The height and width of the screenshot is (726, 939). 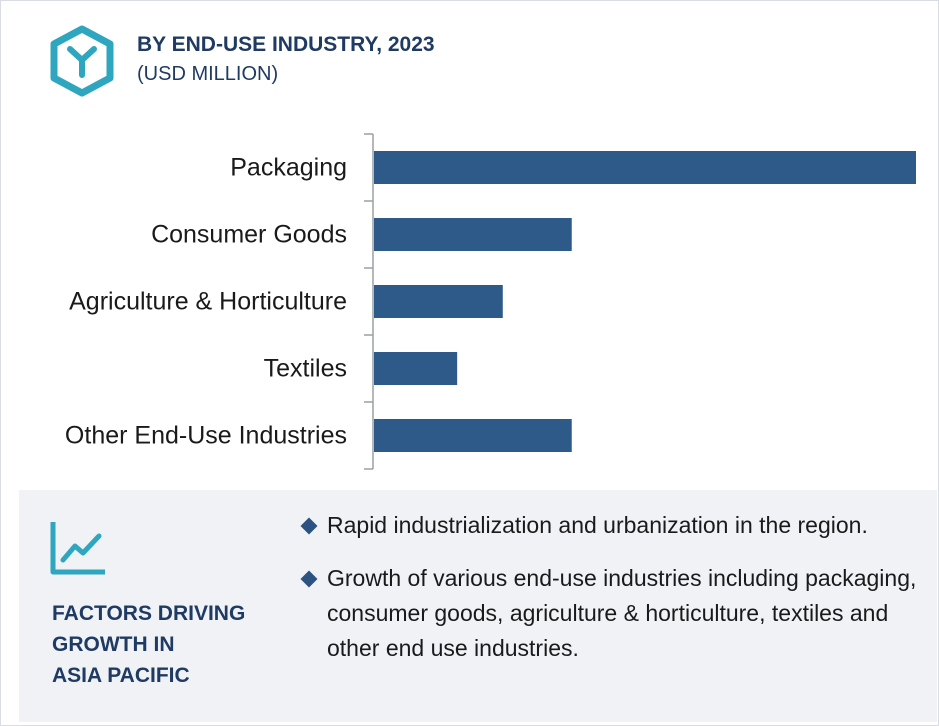 What do you see at coordinates (645, 167) in the screenshot?
I see `bar-packaging` at bounding box center [645, 167].